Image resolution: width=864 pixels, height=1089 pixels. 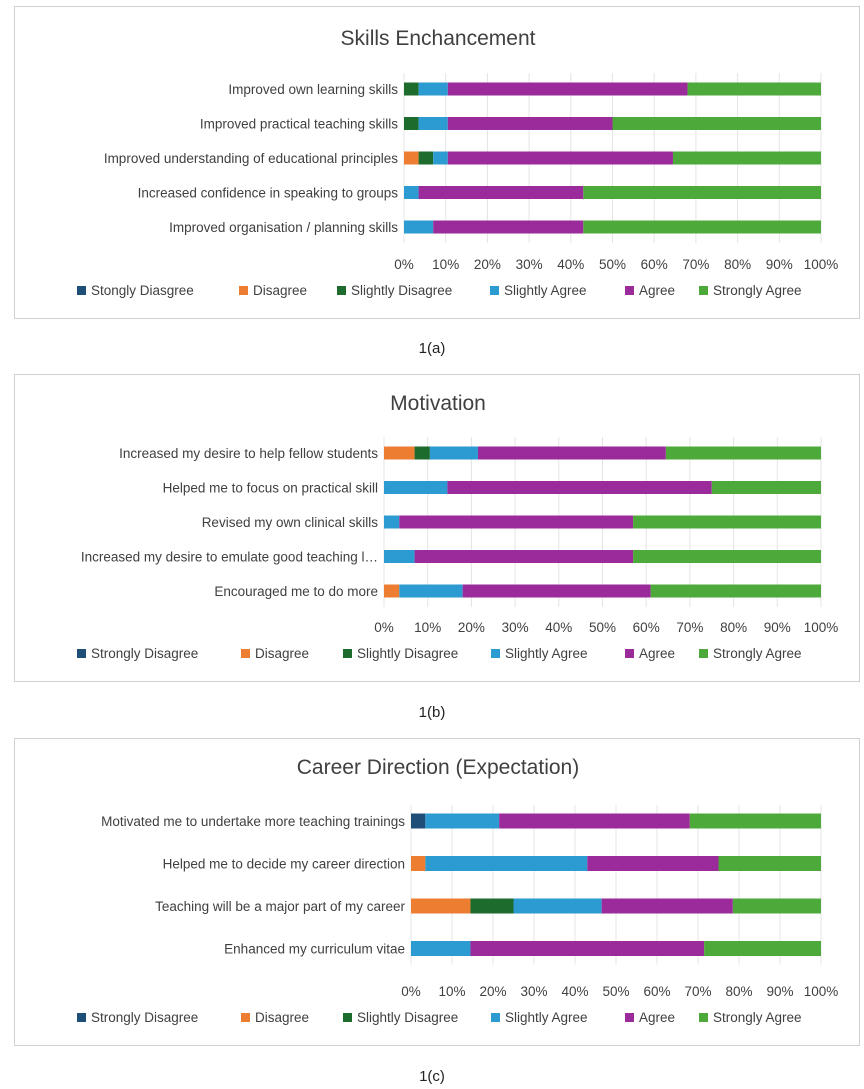 I want to click on chart-title: Skills Enchancement, so click(x=438, y=38).